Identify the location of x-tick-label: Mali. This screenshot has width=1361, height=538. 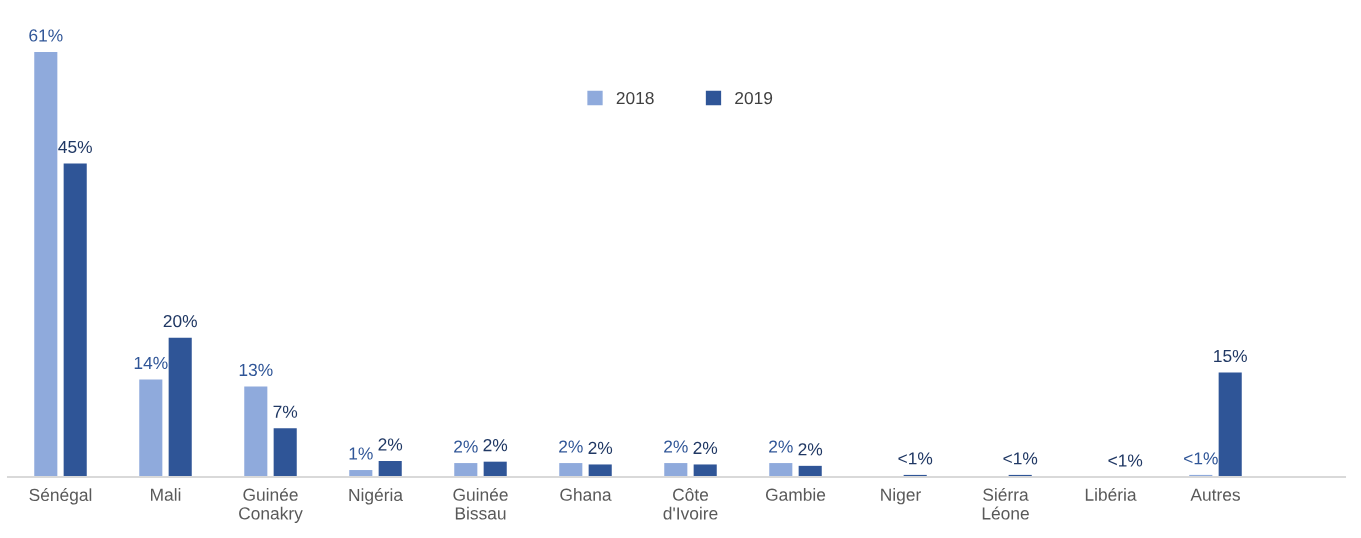
(166, 494).